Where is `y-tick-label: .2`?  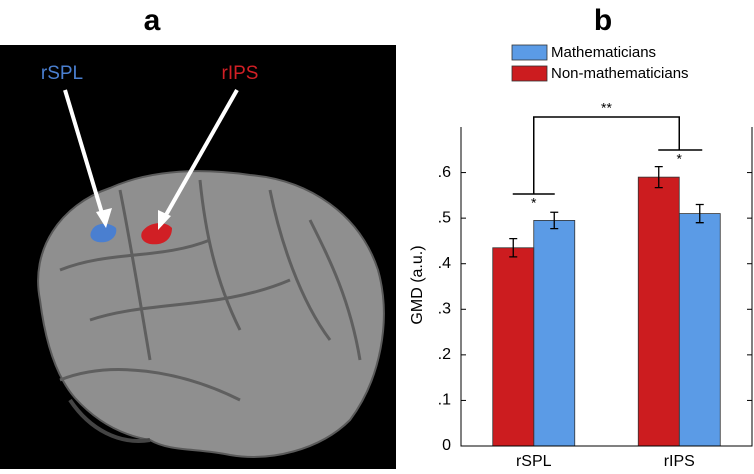 y-tick-label: .2 is located at coordinates (444, 354).